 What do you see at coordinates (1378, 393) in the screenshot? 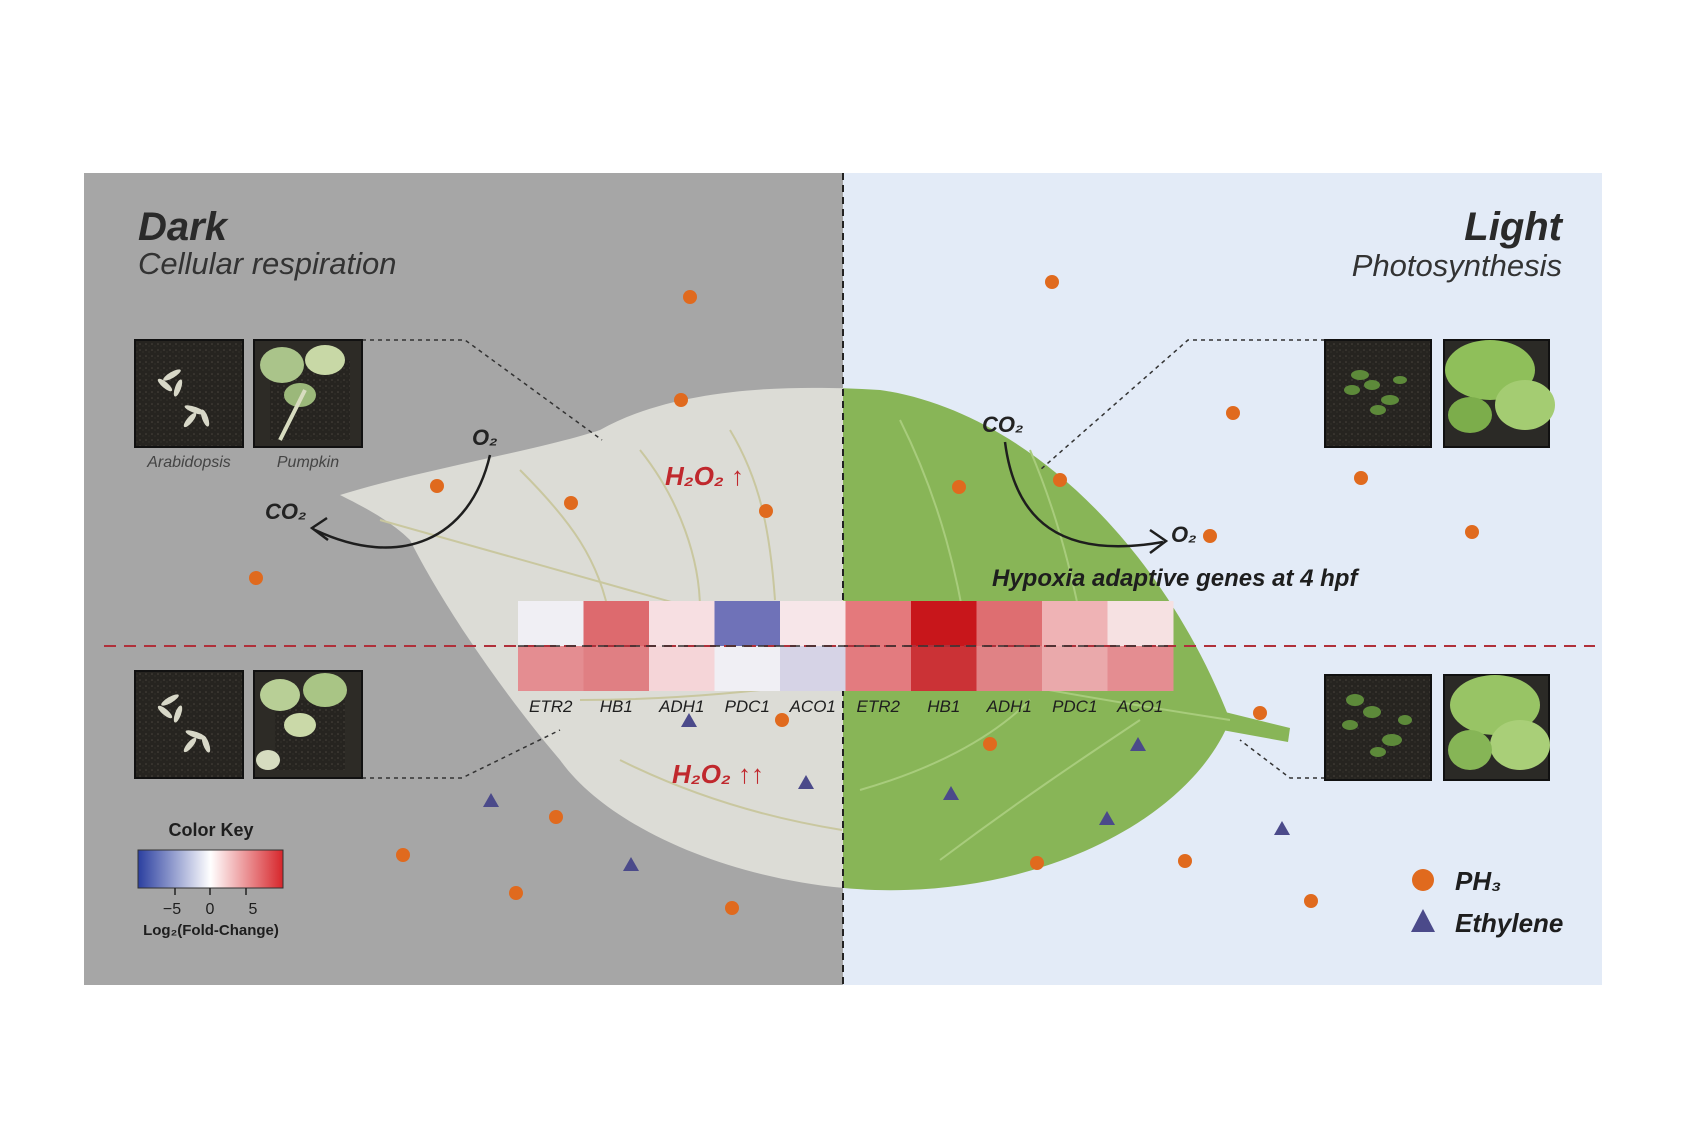
I see `light-photo-arabidopsis-top` at bounding box center [1378, 393].